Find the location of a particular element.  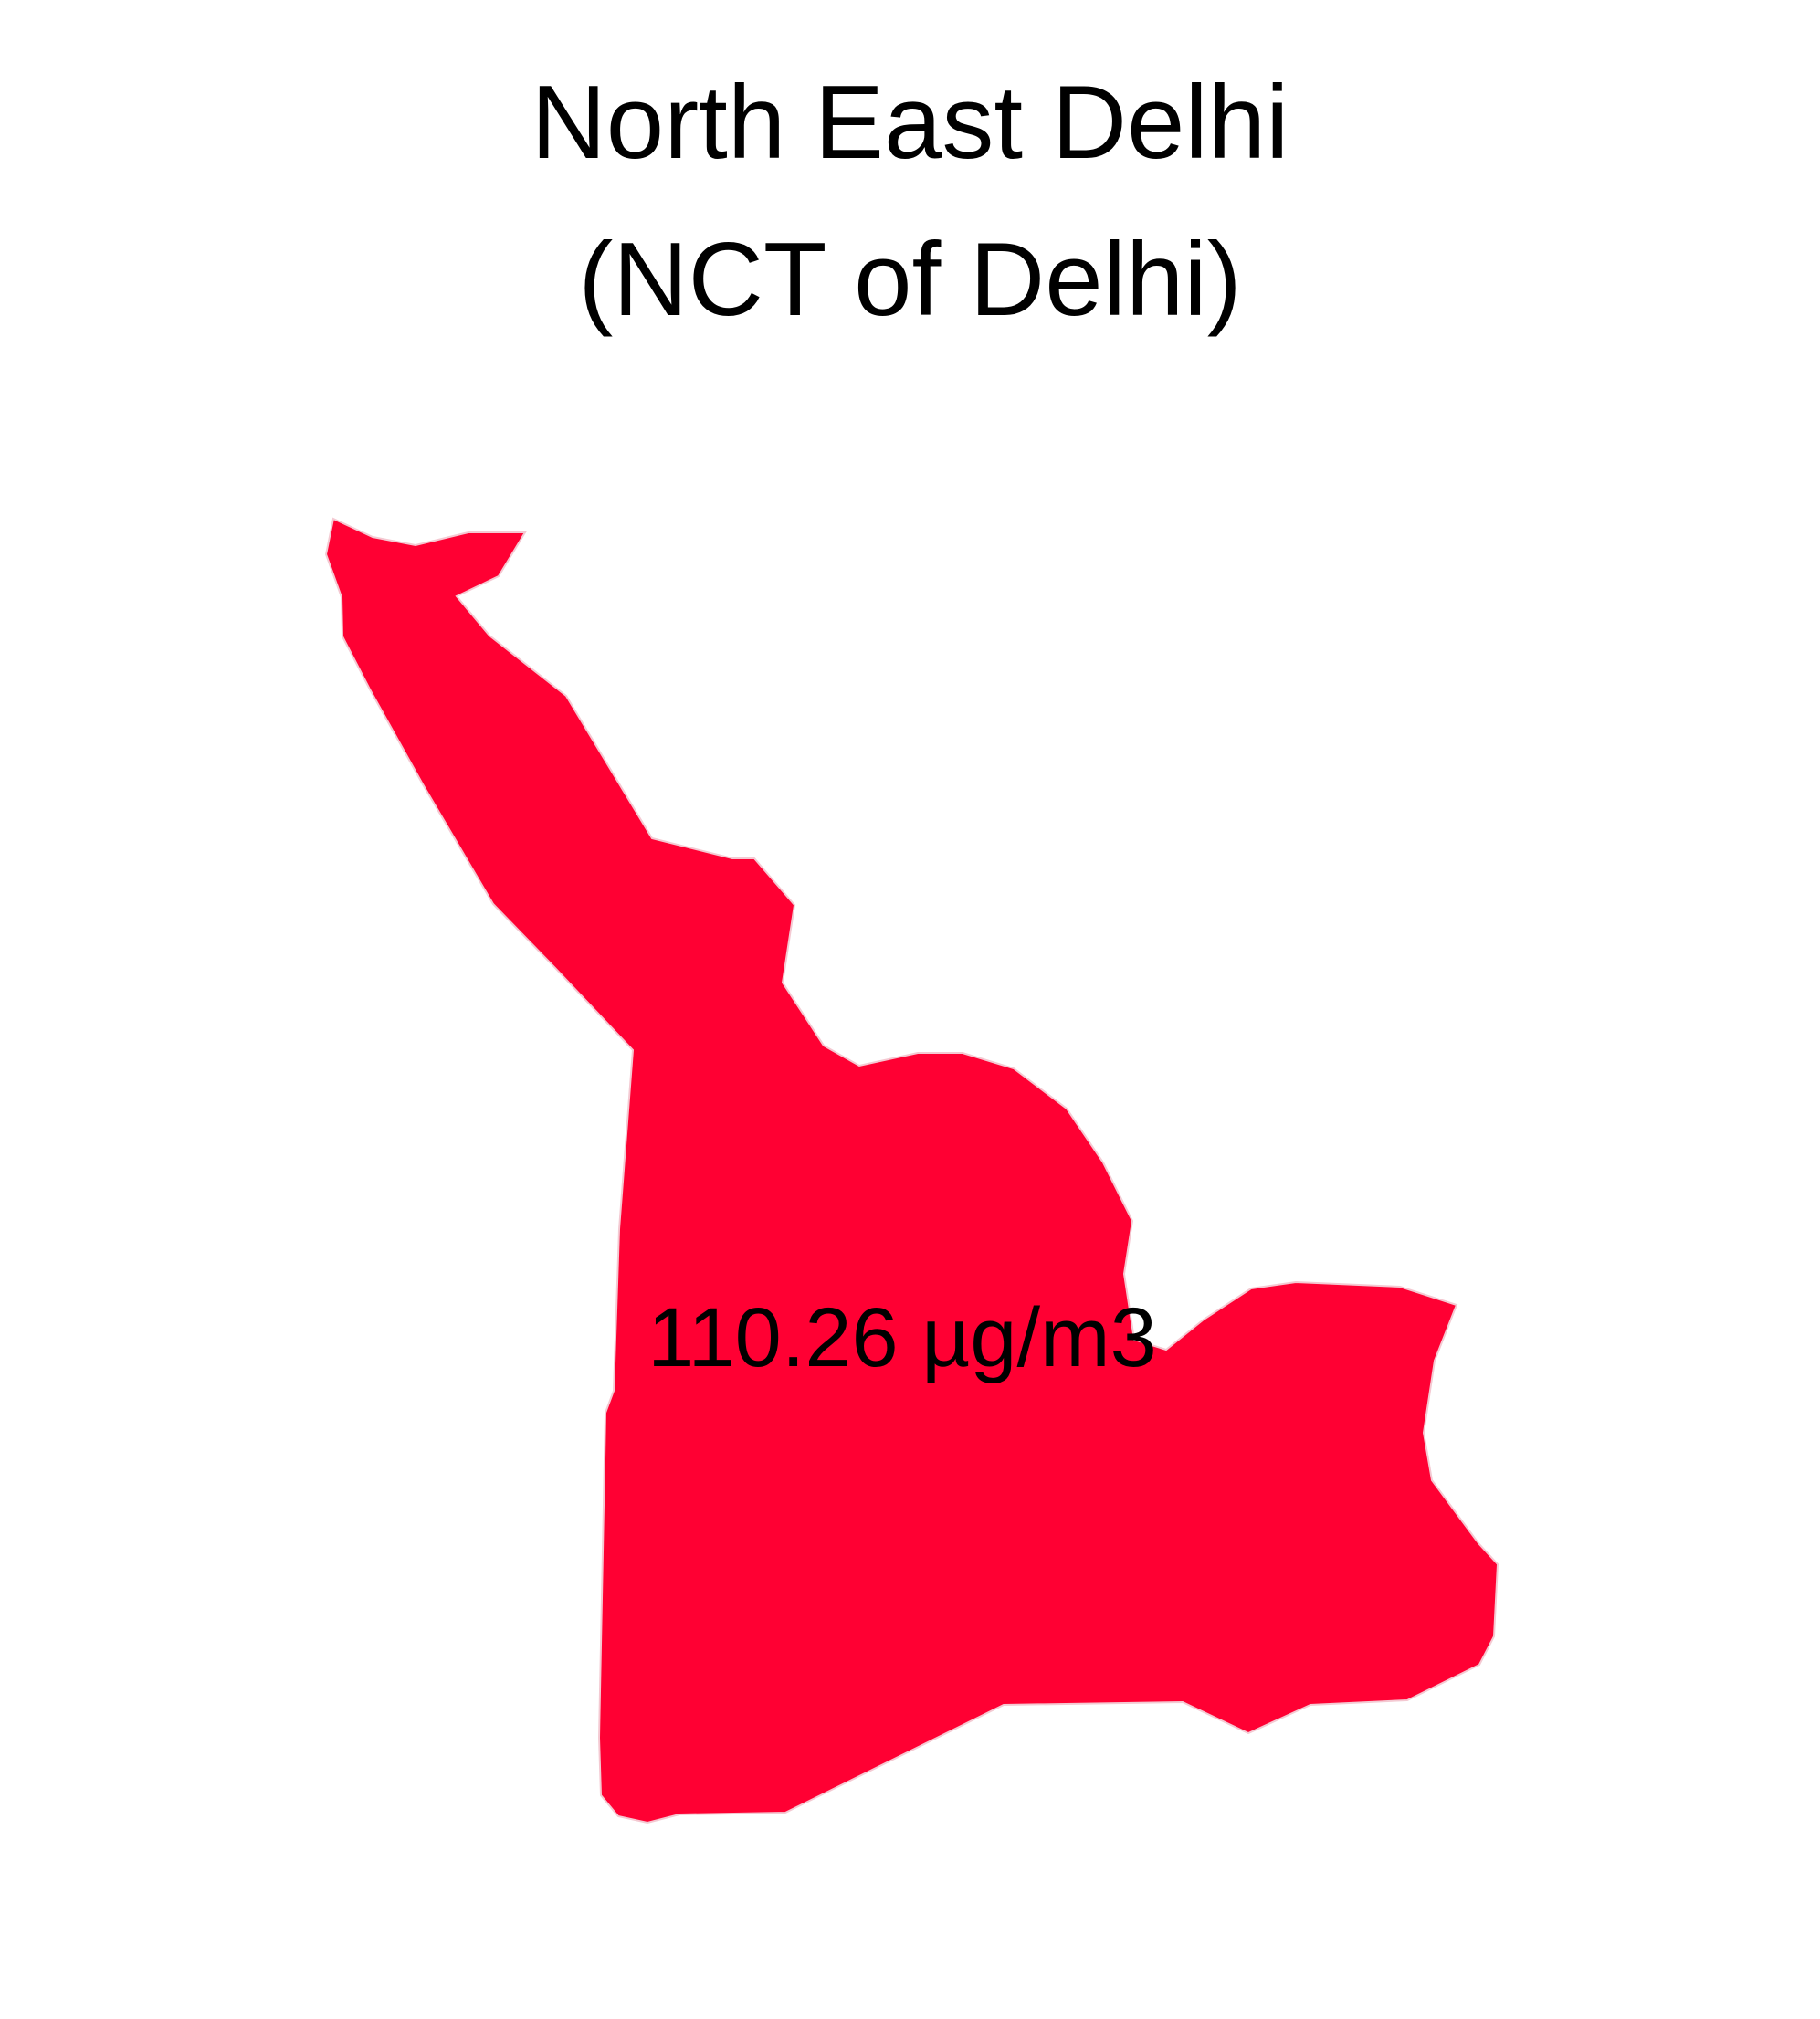

map-title: North East Delhi is located at coordinates (910, 123).